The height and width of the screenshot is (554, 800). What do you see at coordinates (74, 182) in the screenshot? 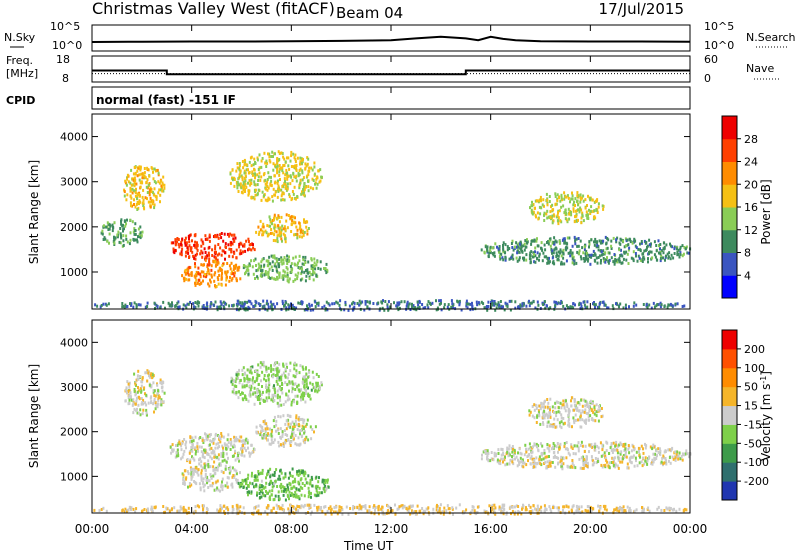
I see `power-ytick-label: 3000` at bounding box center [74, 182].